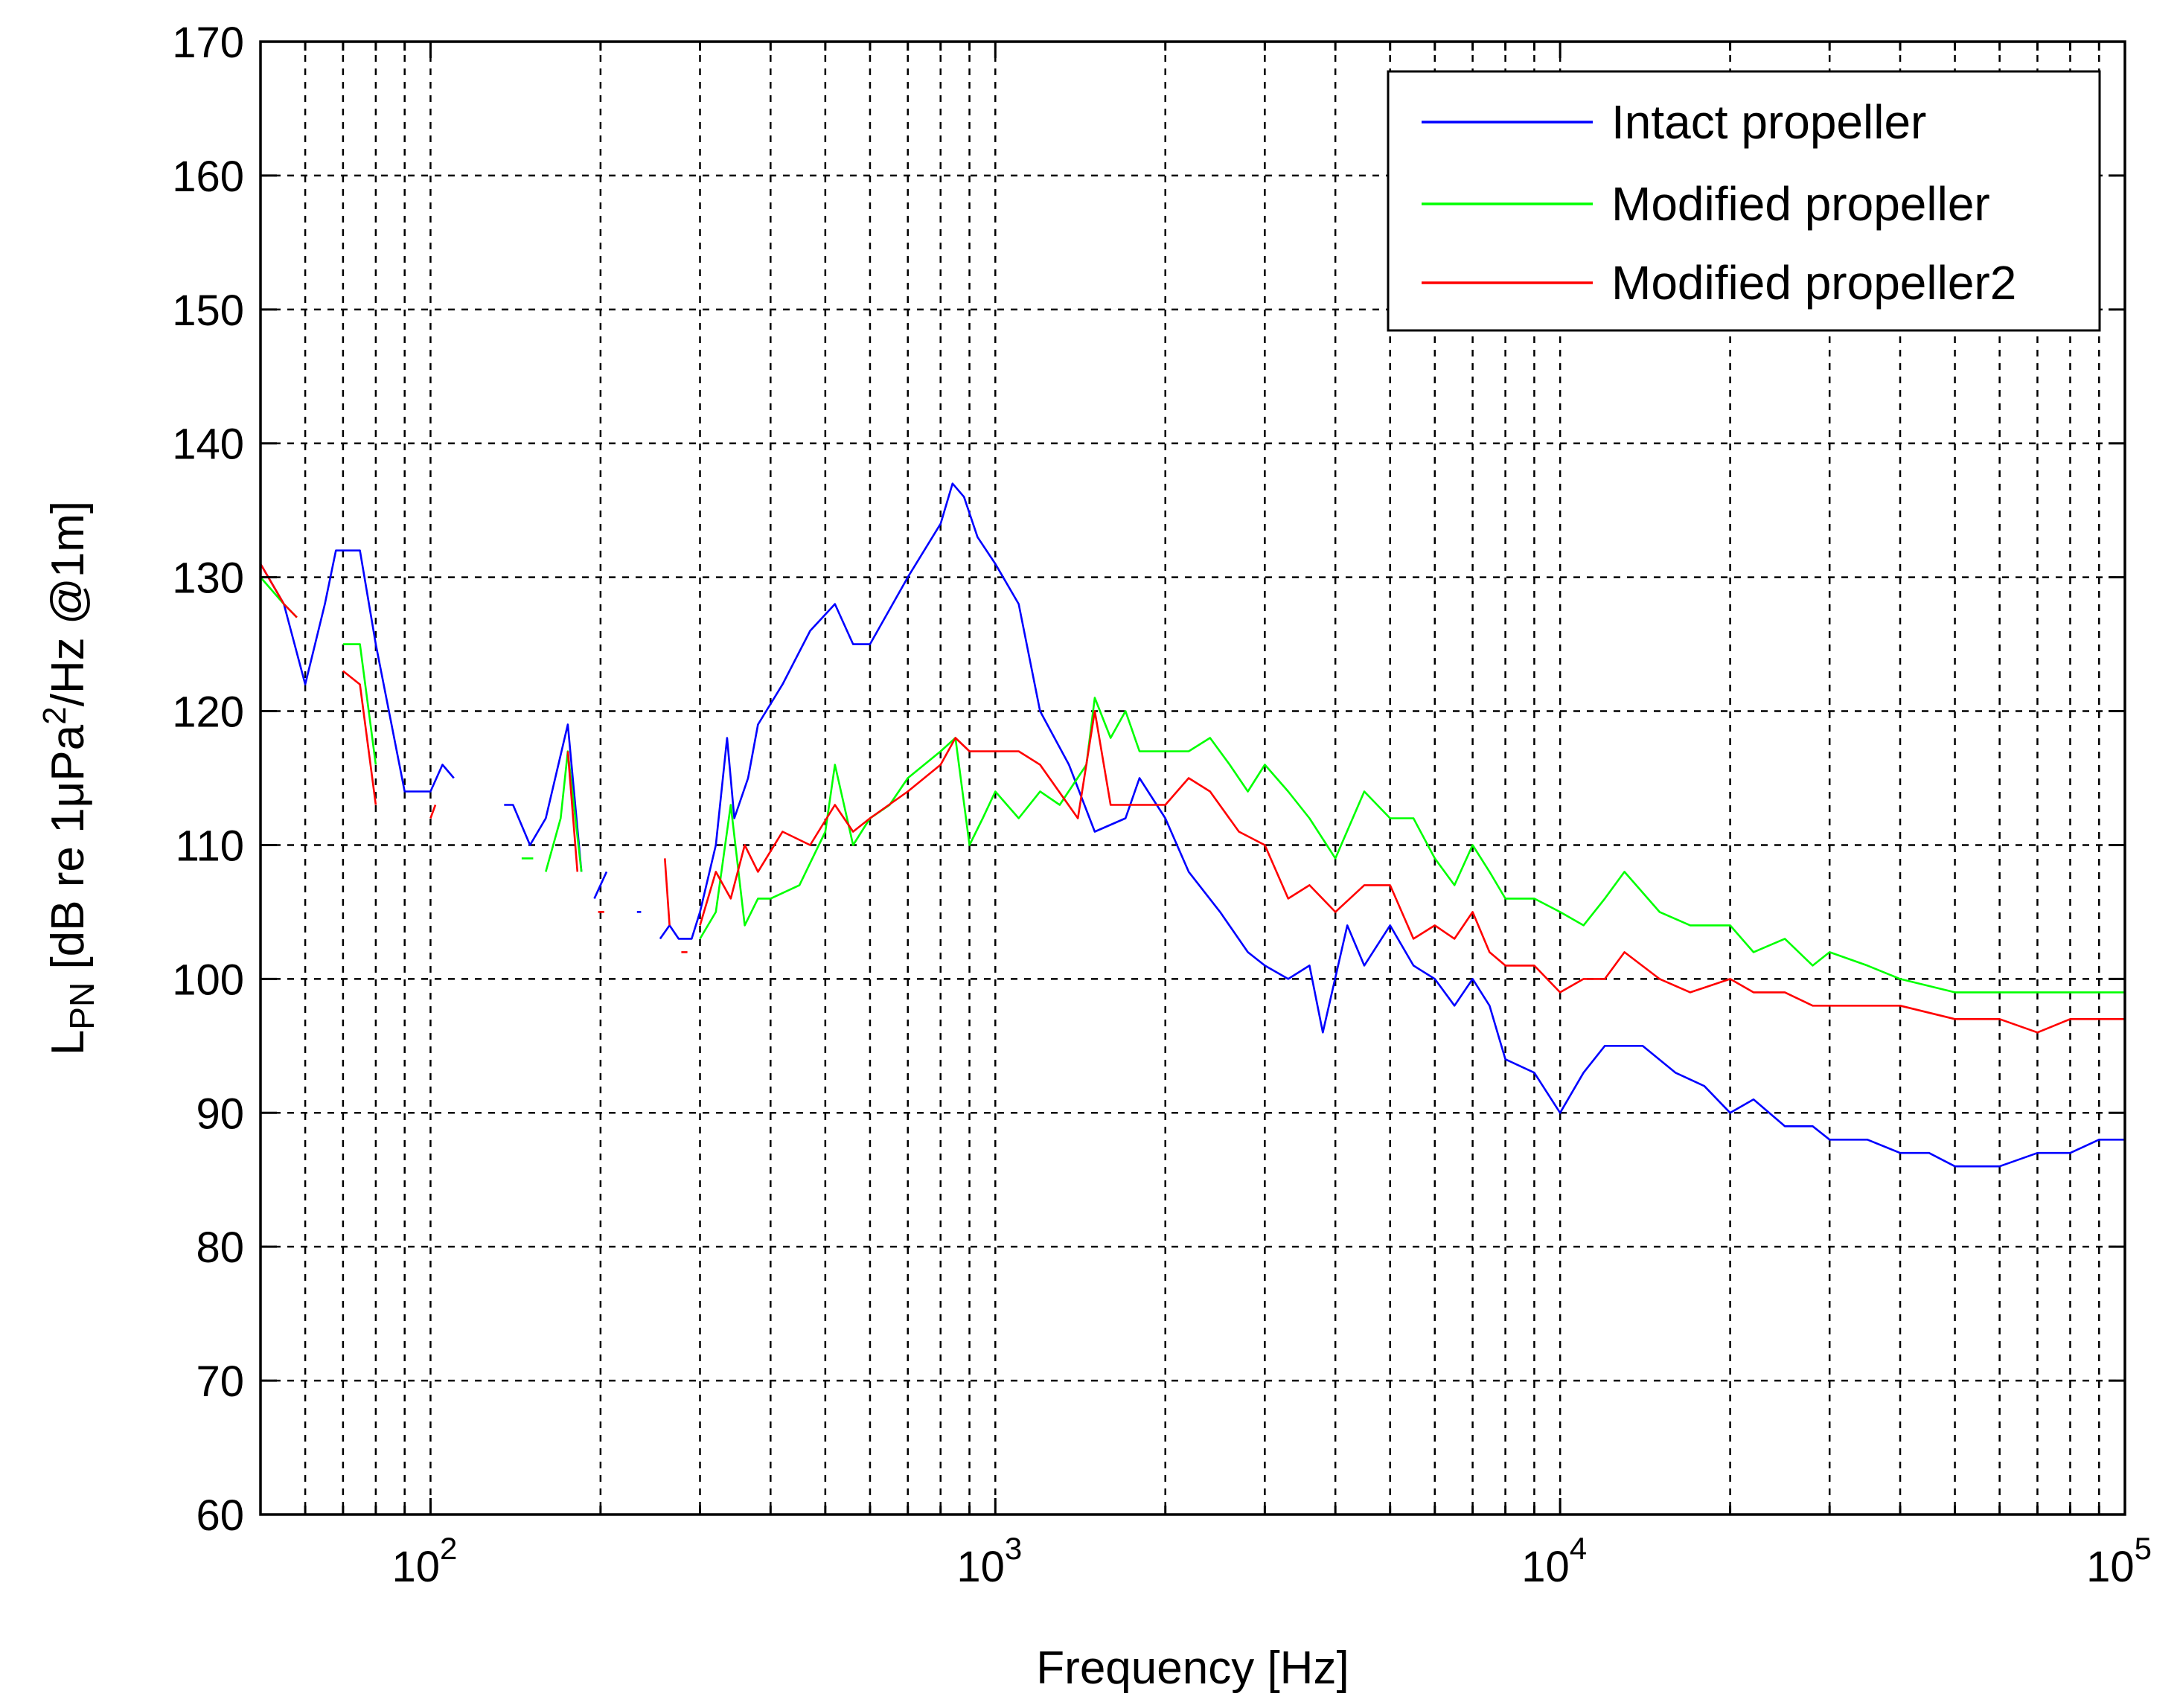  What do you see at coordinates (1800, 204) in the screenshot?
I see `legend-label-modified-propeller: Modified propeller` at bounding box center [1800, 204].